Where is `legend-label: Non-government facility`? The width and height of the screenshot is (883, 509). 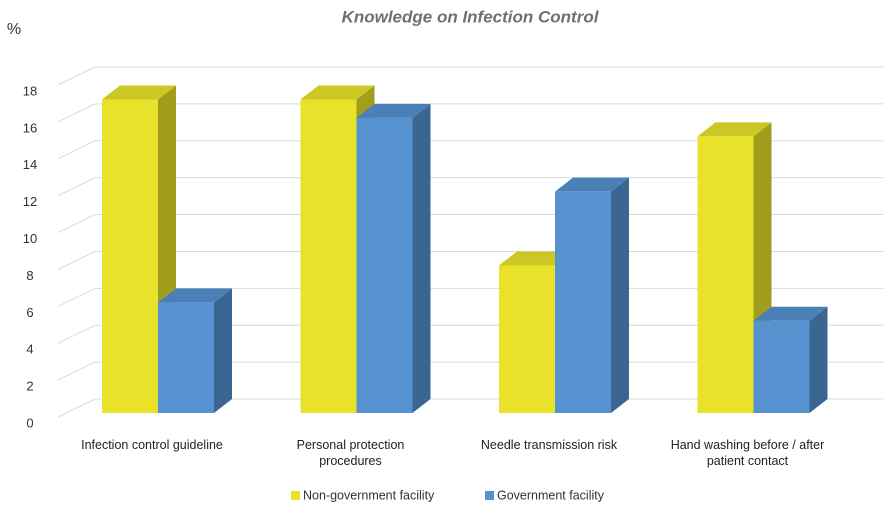
legend-label: Non-government facility is located at coordinates (369, 495).